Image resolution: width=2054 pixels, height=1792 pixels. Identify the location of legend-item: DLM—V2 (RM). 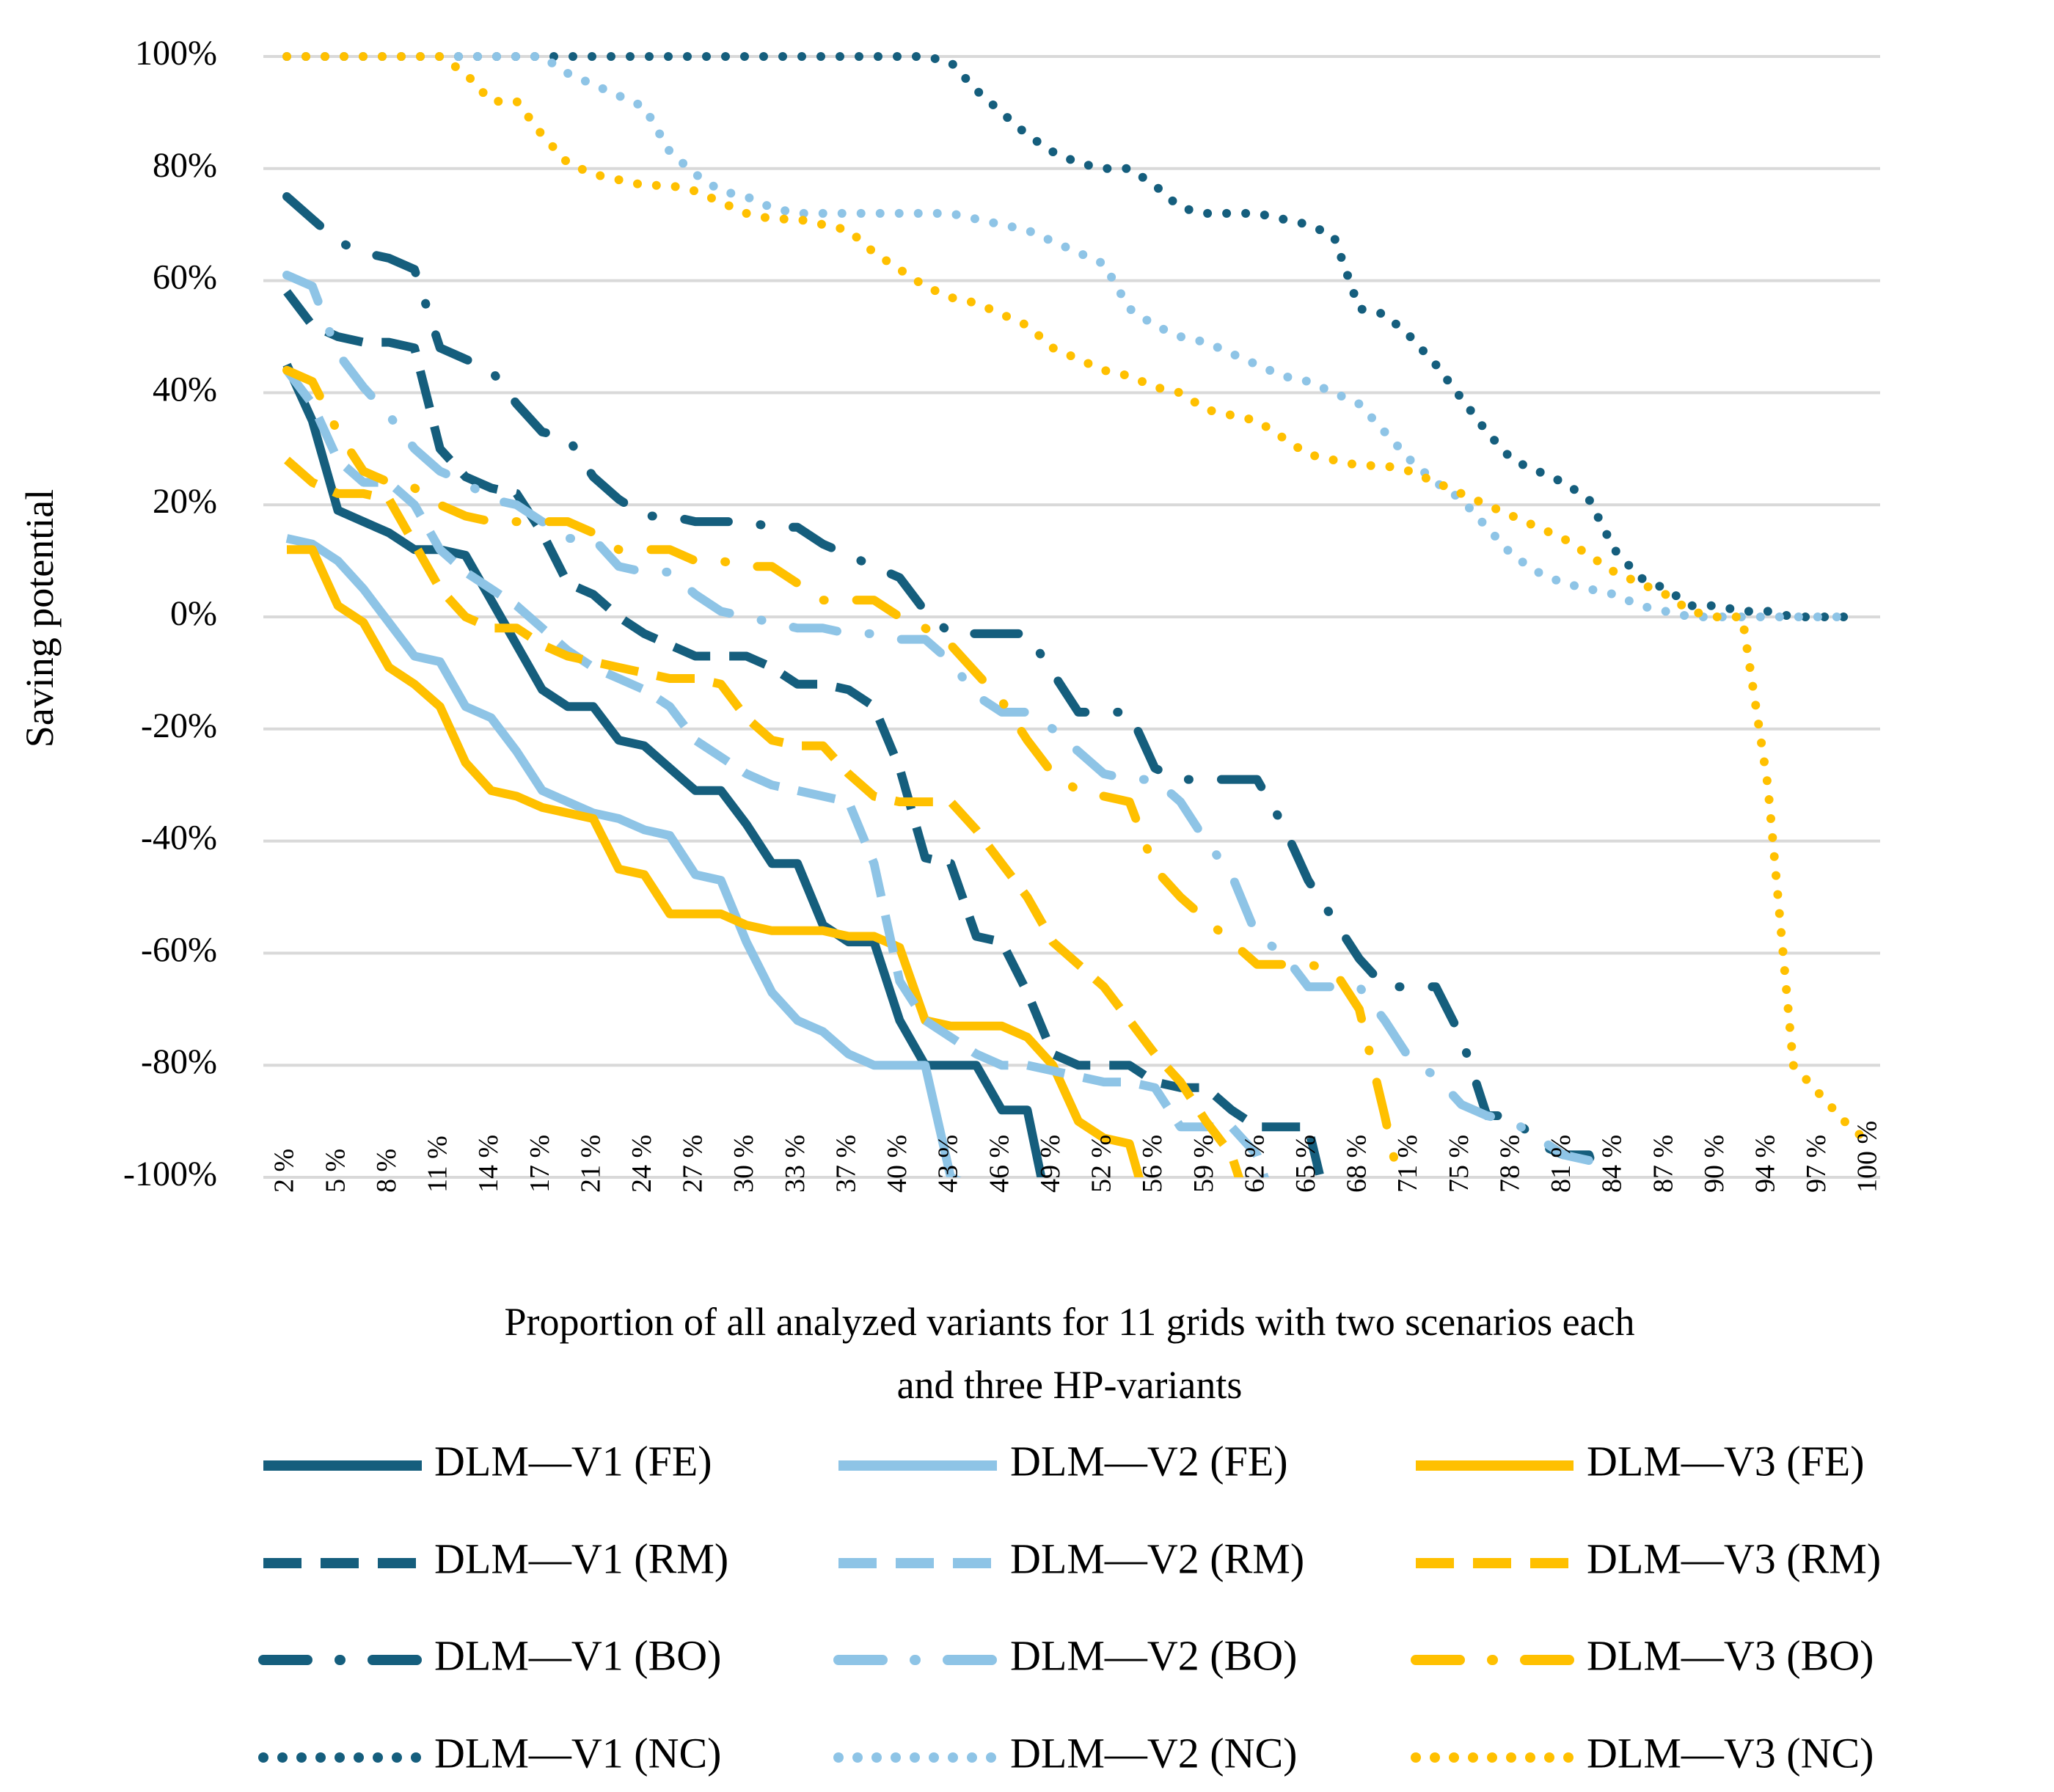
(1071, 1558).